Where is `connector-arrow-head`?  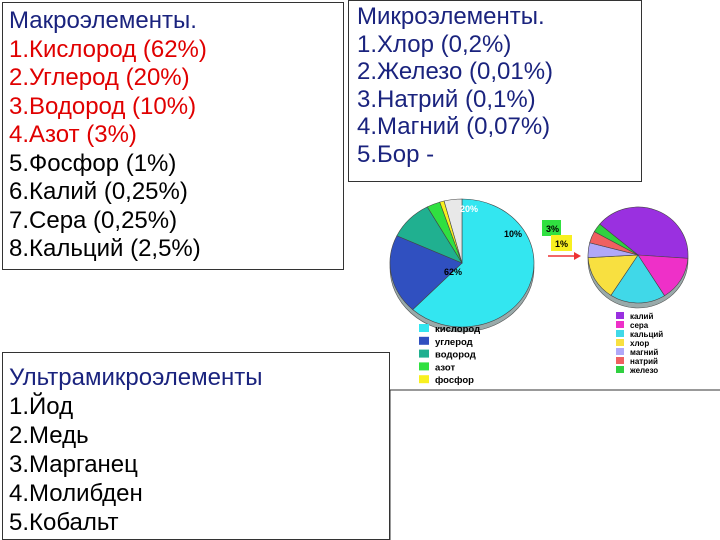
connector-arrow-head is located at coordinates (577, 256).